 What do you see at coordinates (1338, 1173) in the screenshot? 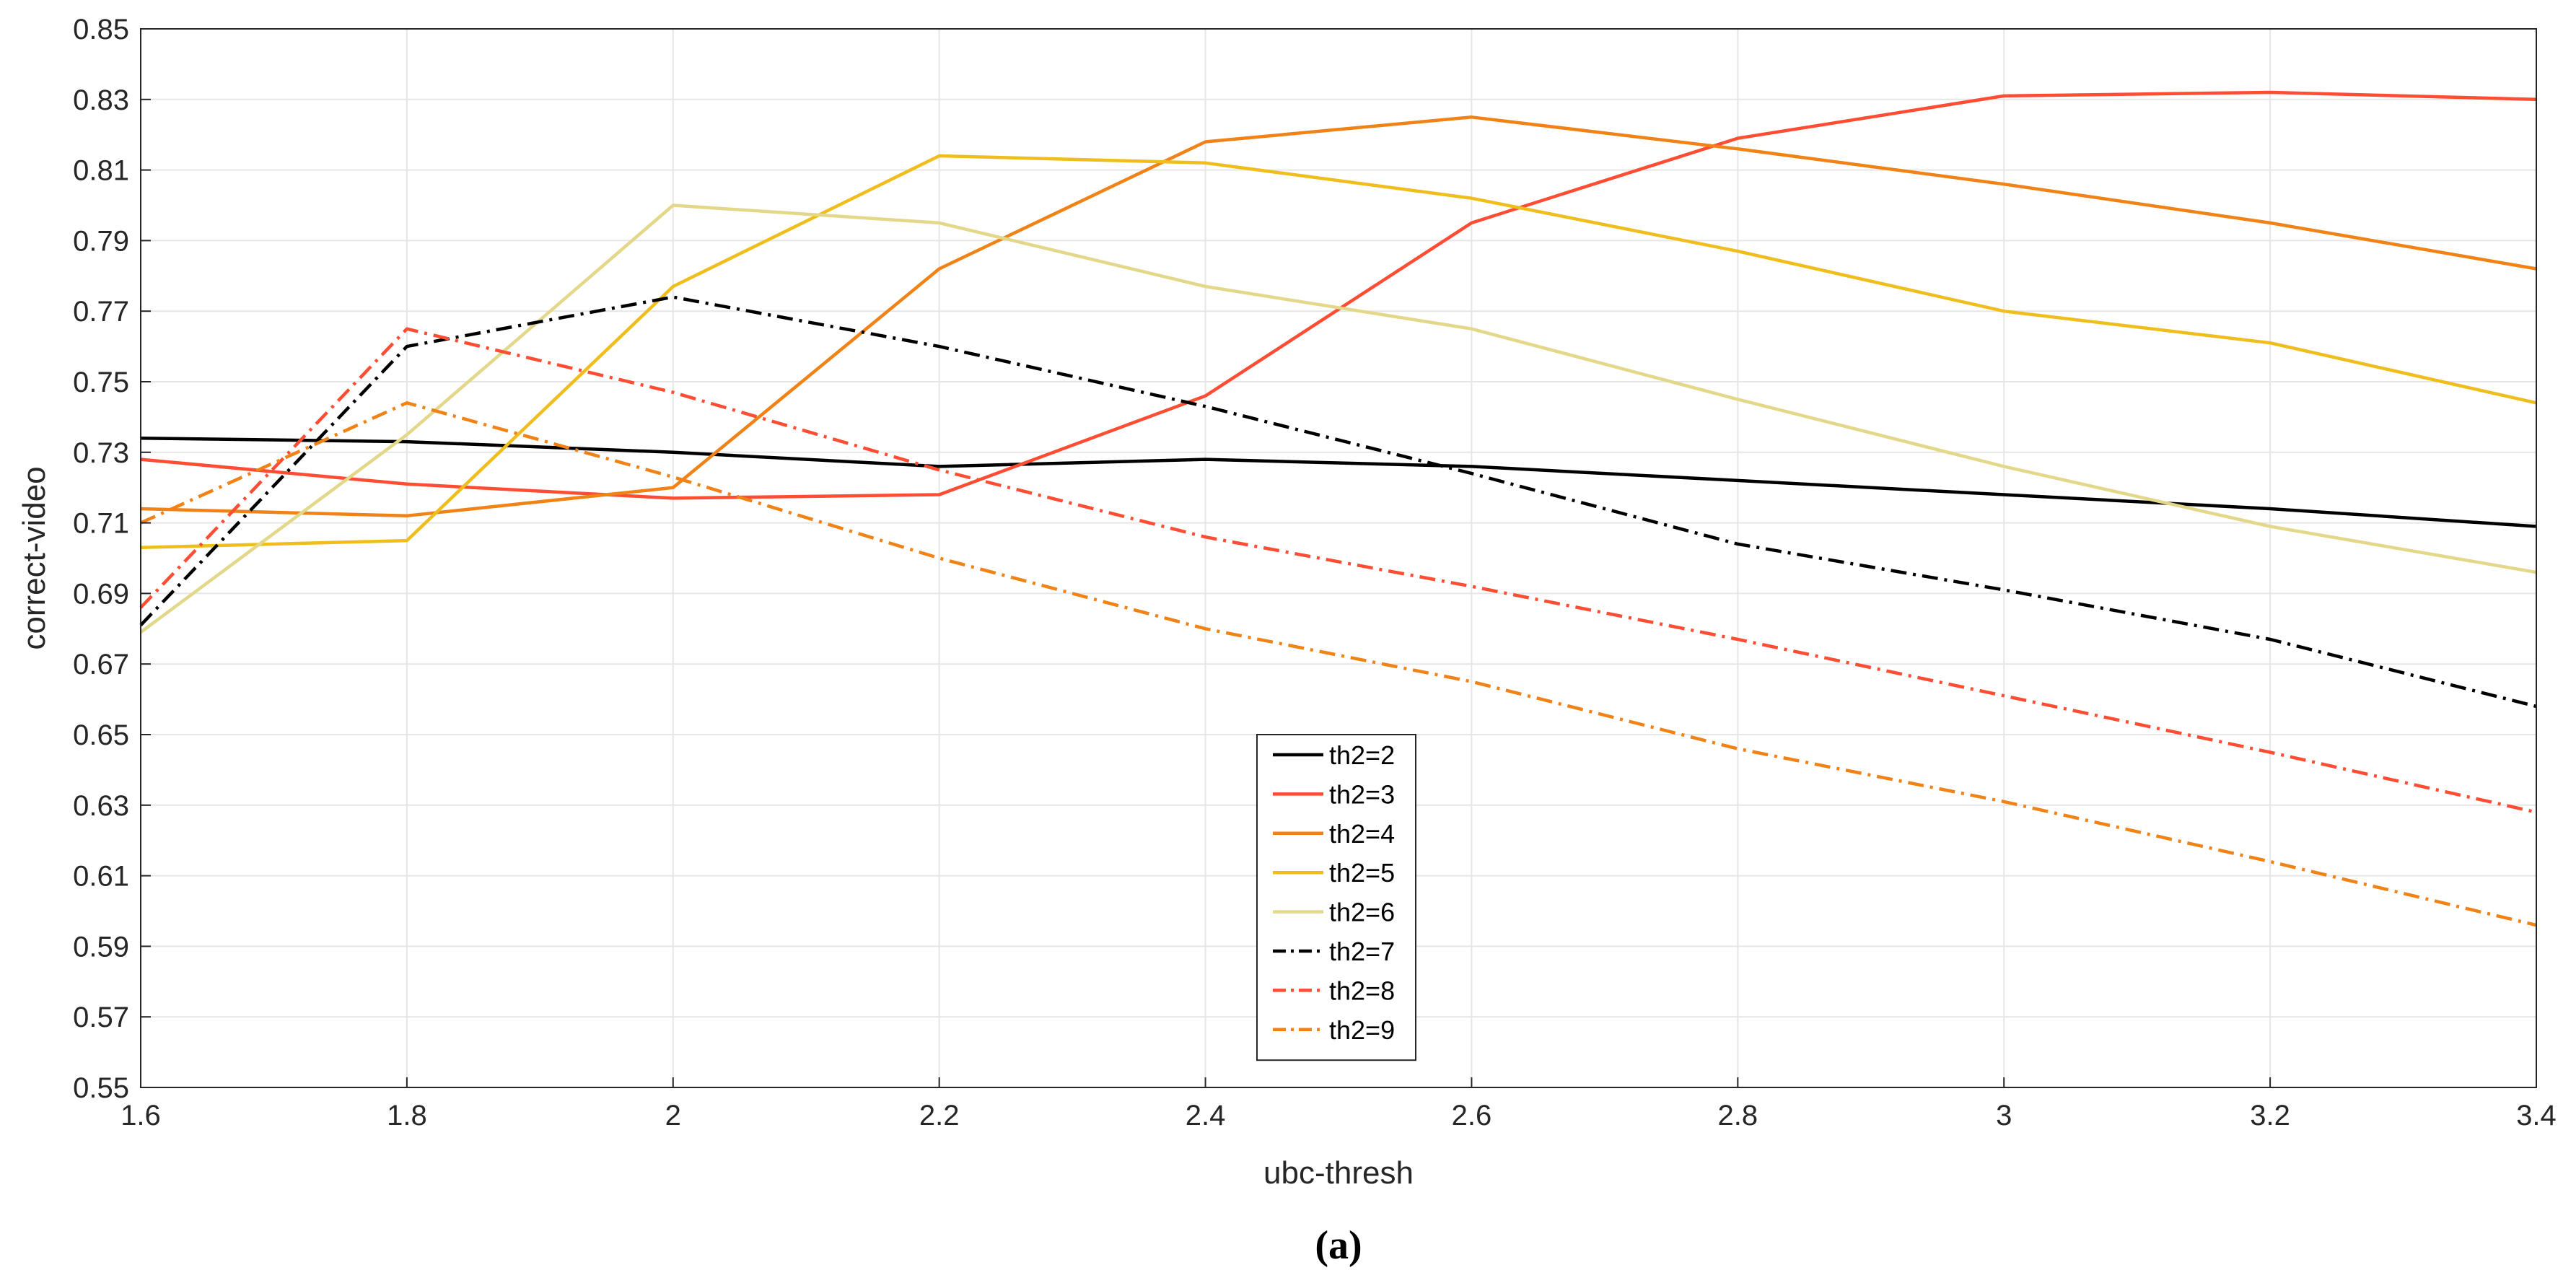
I see `x-axis-label: ubc-thresh` at bounding box center [1338, 1173].